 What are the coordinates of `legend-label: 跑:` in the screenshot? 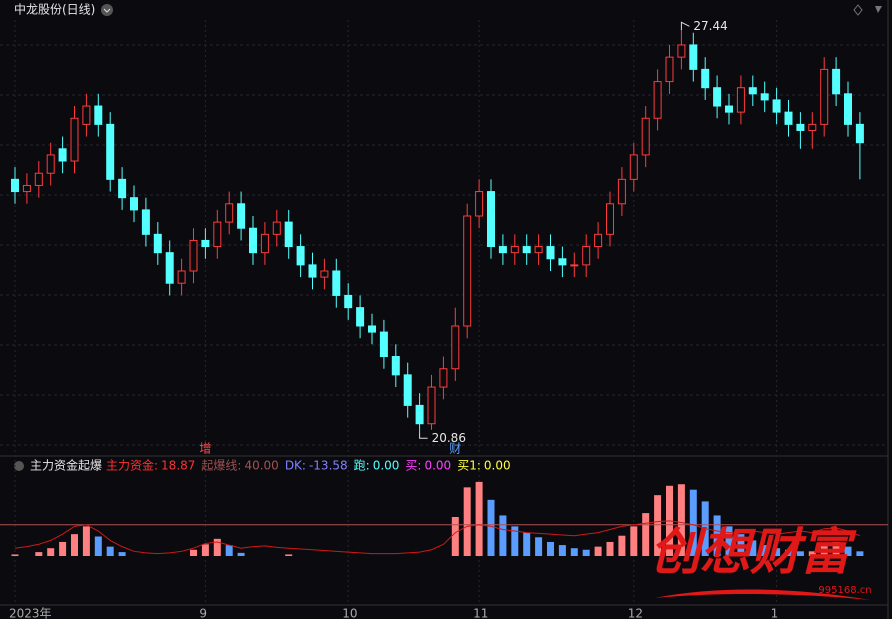 It's located at (362, 466).